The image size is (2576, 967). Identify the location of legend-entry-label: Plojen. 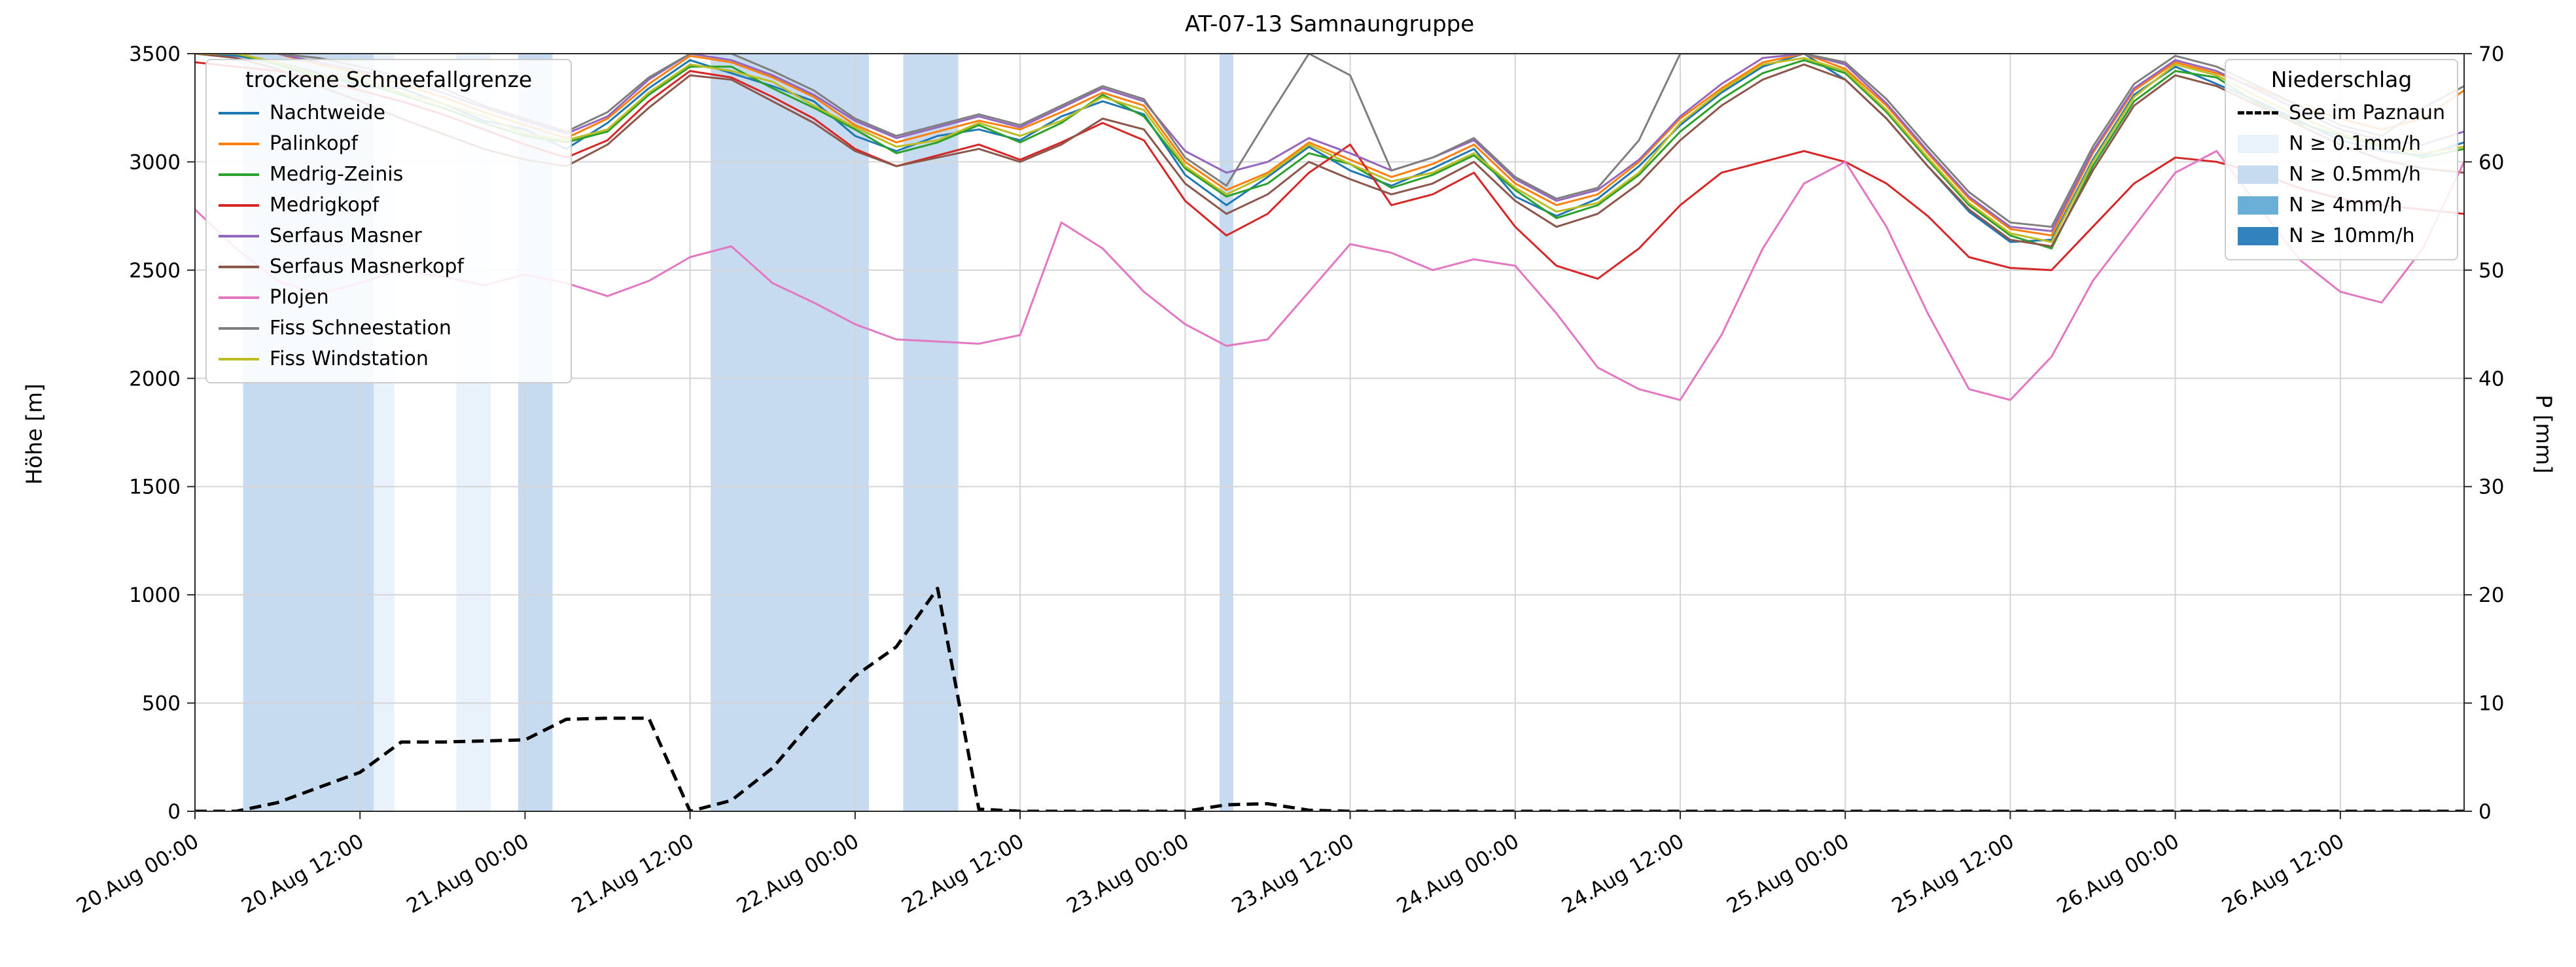
(299, 297).